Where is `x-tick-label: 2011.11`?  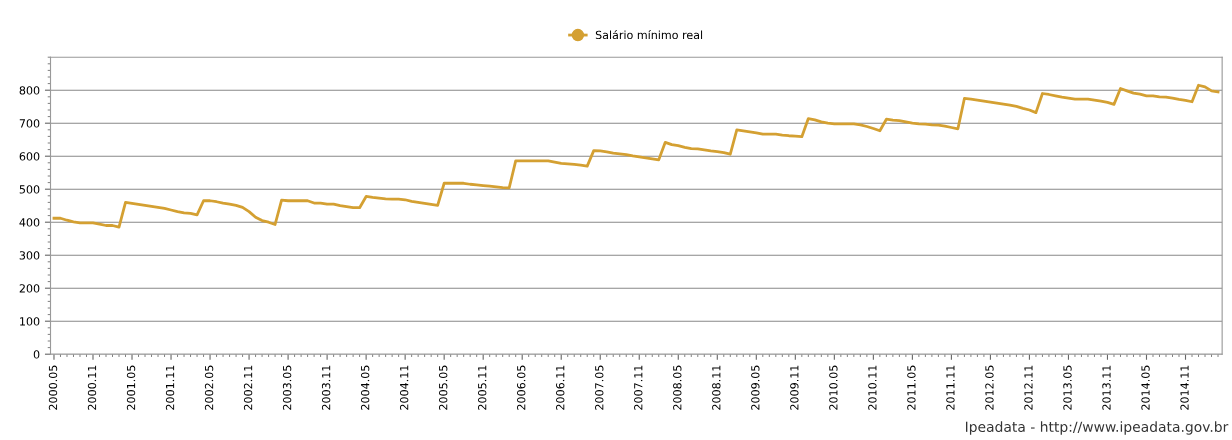 x-tick-label: 2011.11 is located at coordinates (950, 387).